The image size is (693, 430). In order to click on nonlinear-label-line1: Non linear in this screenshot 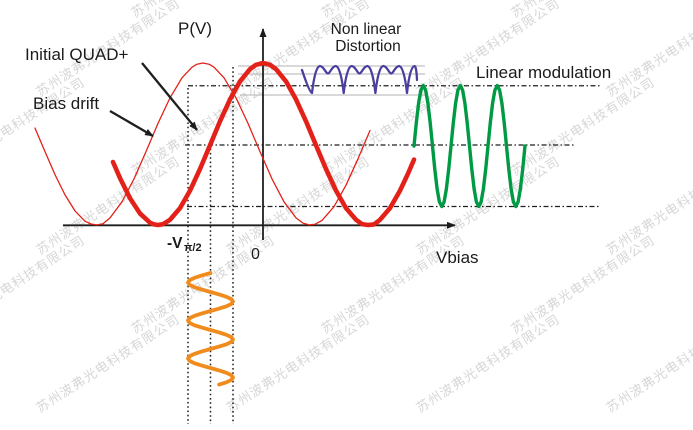, I will do `click(366, 29)`.